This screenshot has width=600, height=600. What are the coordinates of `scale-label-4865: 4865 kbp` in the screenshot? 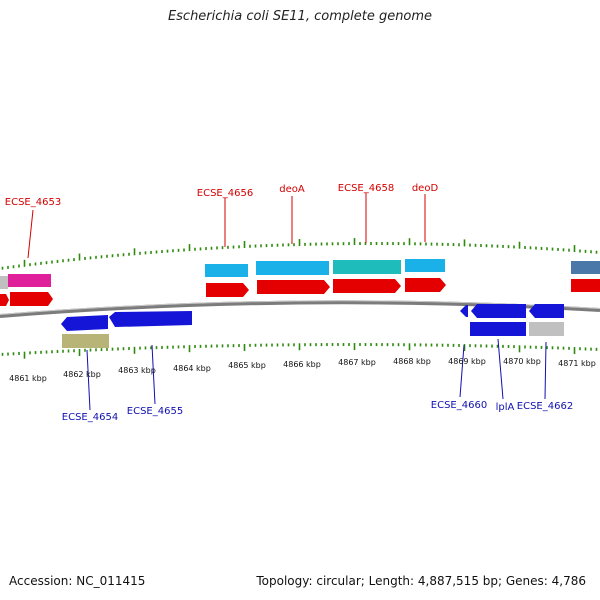 It's located at (247, 365).